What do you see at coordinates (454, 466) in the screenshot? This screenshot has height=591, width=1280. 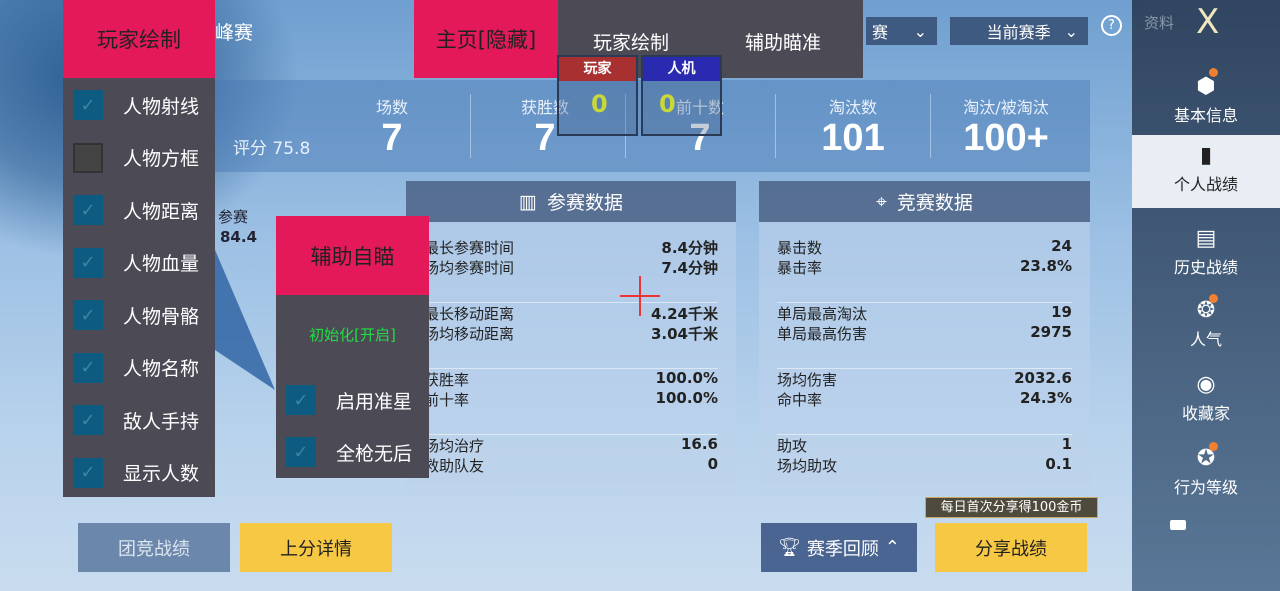 I see `stat-label: 救助队友` at bounding box center [454, 466].